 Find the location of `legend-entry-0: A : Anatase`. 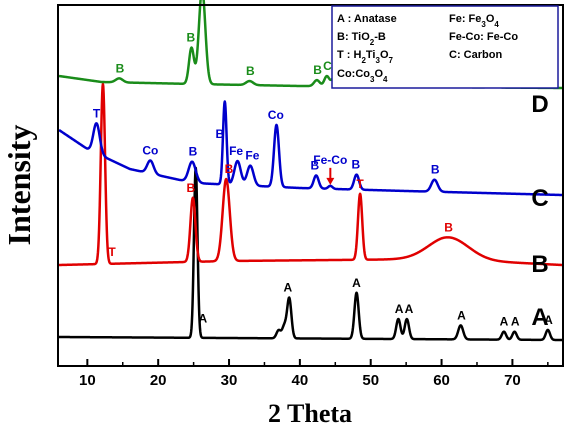

legend-entry-0: A : Anatase is located at coordinates (367, 19).